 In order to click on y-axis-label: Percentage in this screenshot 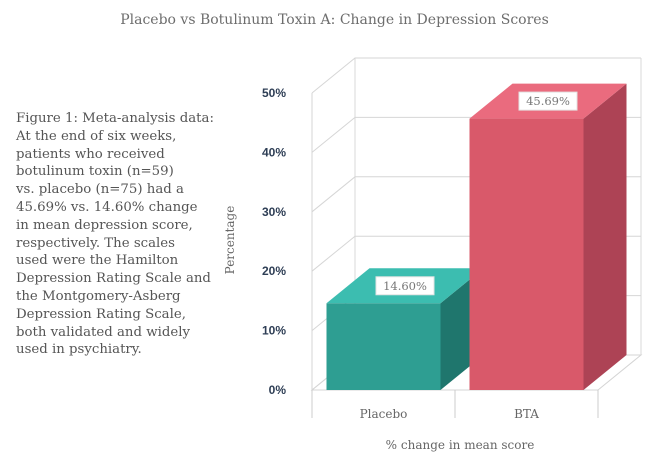, I will do `click(230, 240)`.